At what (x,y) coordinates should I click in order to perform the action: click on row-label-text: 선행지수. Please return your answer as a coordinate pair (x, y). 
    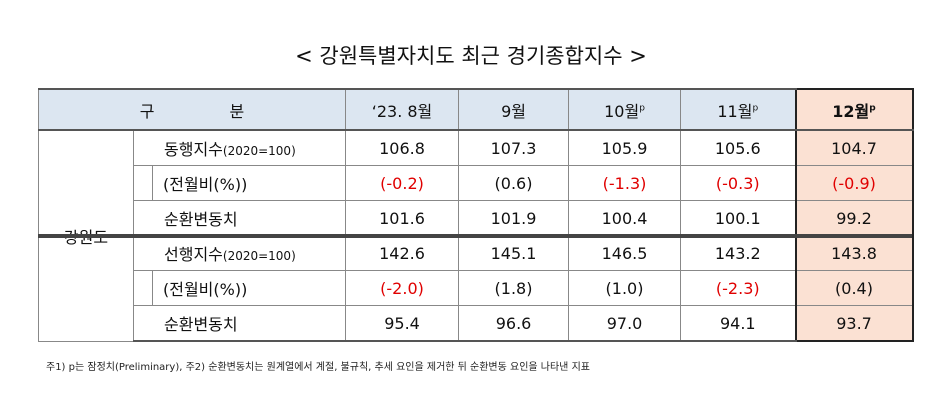
    Looking at the image, I should click on (193, 254).